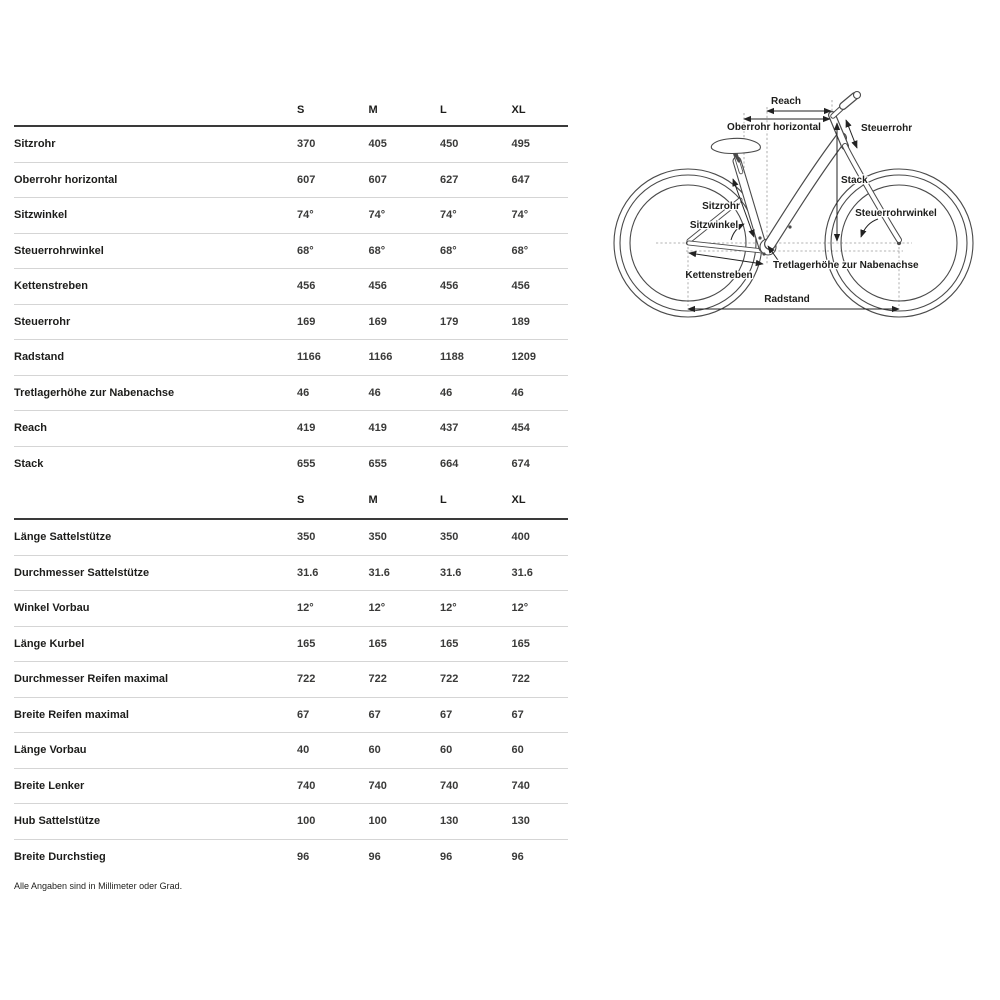 This screenshot has width=1000, height=1000. Describe the element at coordinates (291, 538) in the screenshot. I see `geometry-row: Länge Sattelstütze 350 350 350 400` at that location.